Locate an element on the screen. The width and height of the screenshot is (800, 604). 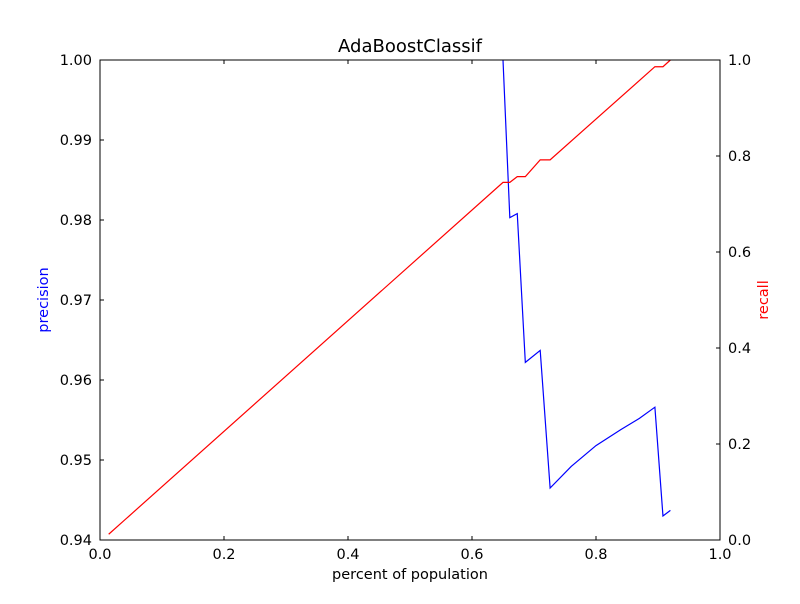
y-tick-label: 0.95 is located at coordinates (76, 461).